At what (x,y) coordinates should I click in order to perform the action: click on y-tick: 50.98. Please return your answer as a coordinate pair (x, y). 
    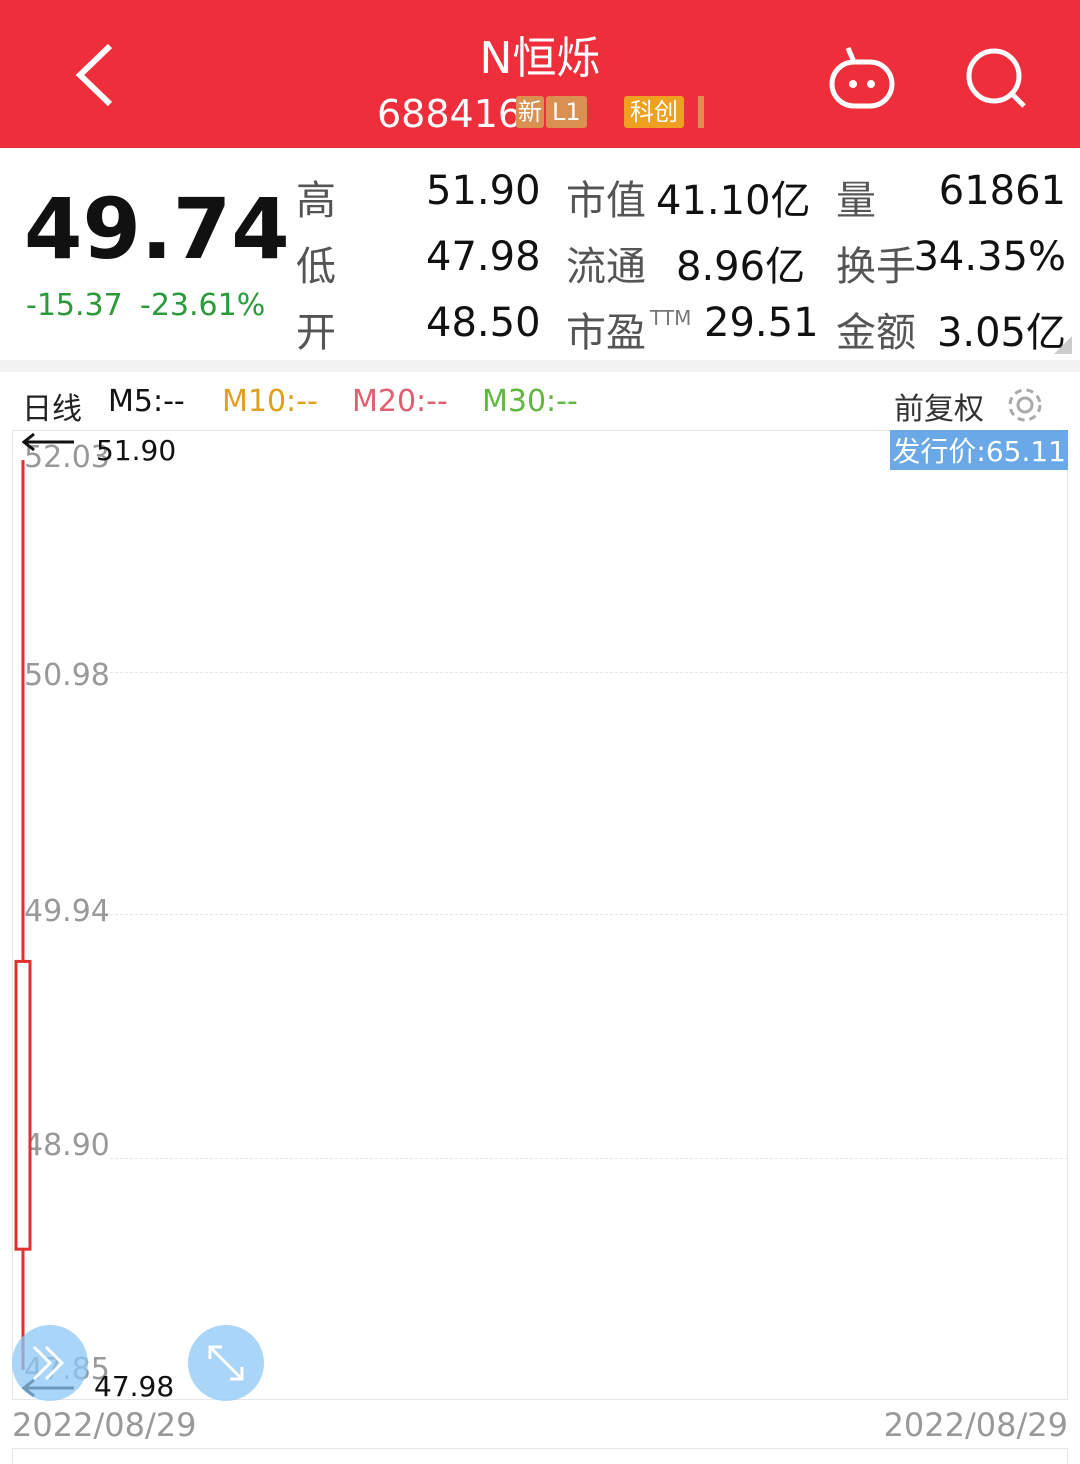
    Looking at the image, I should click on (67, 675).